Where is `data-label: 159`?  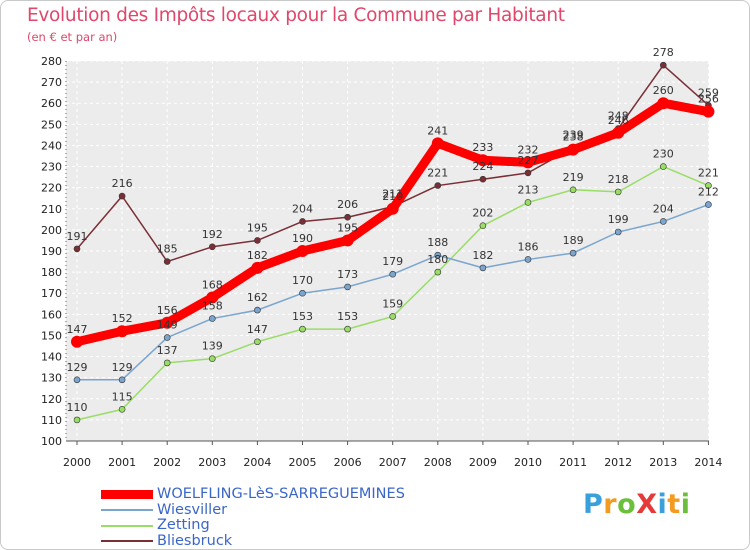 data-label: 159 is located at coordinates (392, 303).